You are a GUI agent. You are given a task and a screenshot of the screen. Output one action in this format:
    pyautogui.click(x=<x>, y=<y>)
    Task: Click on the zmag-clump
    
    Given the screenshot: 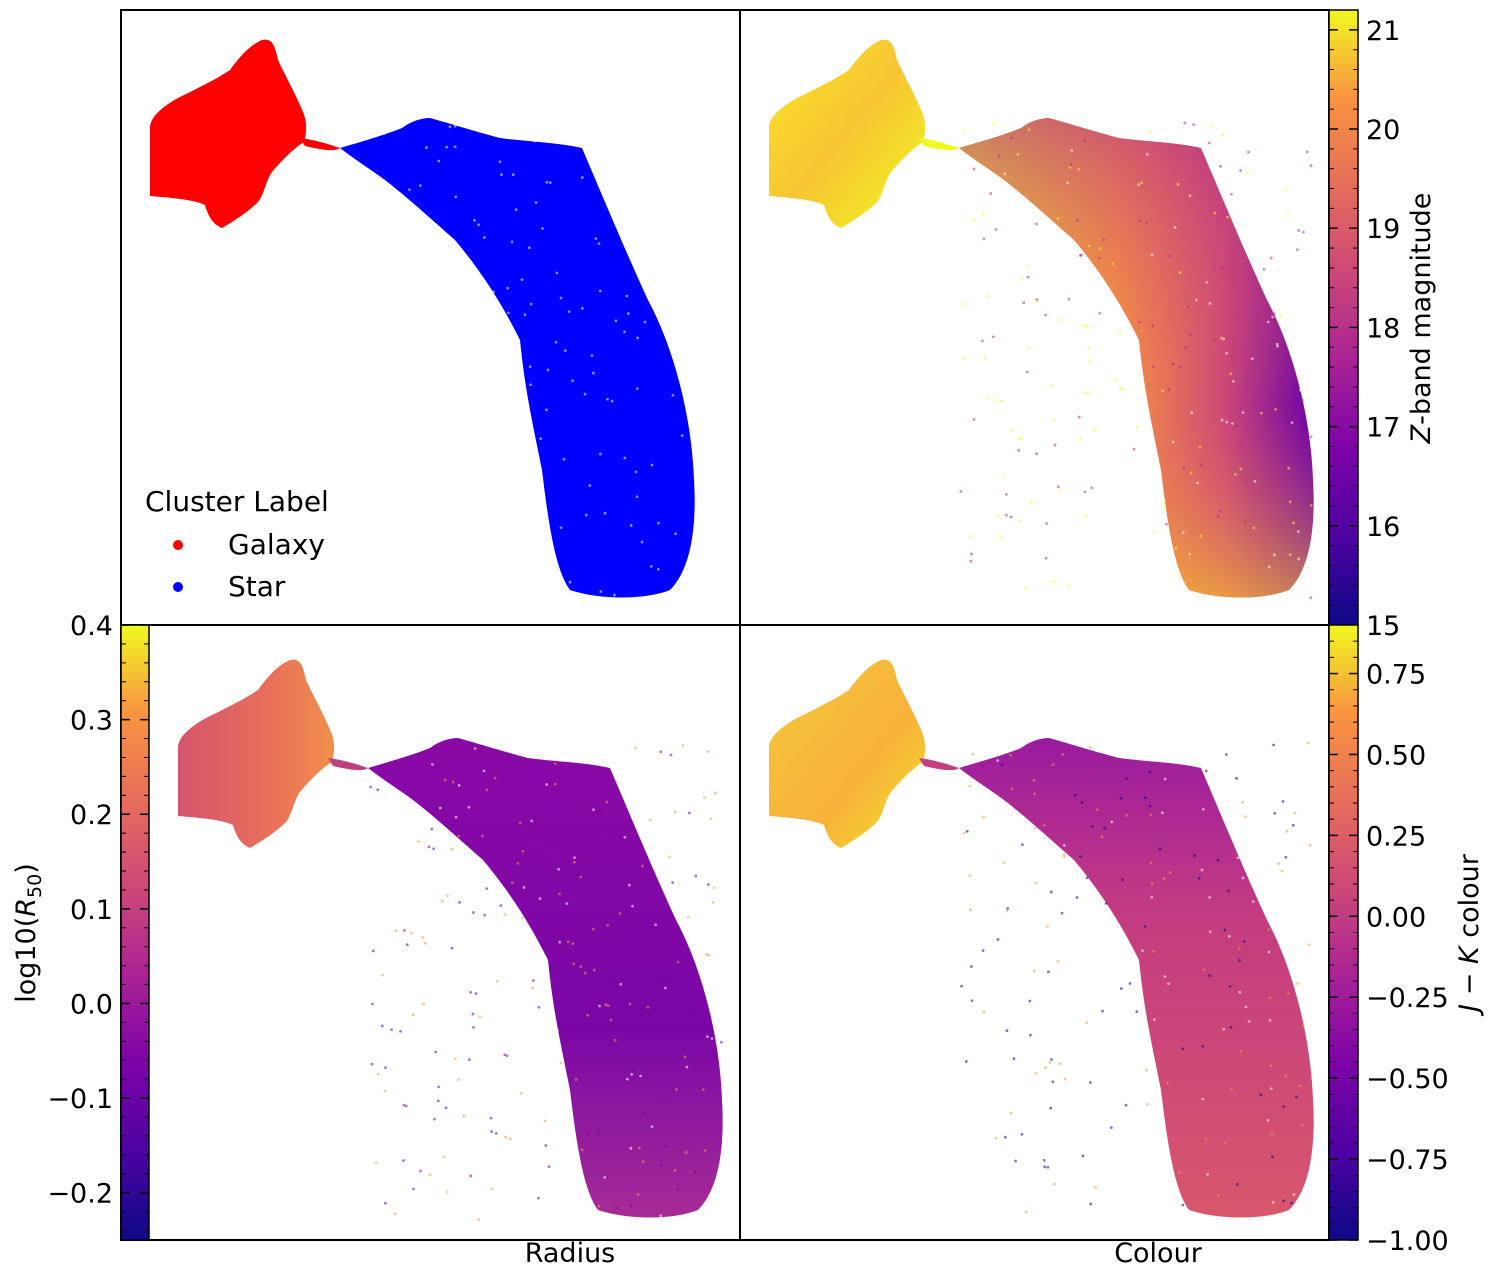 What is the action you would take?
    pyautogui.click(x=847, y=133)
    